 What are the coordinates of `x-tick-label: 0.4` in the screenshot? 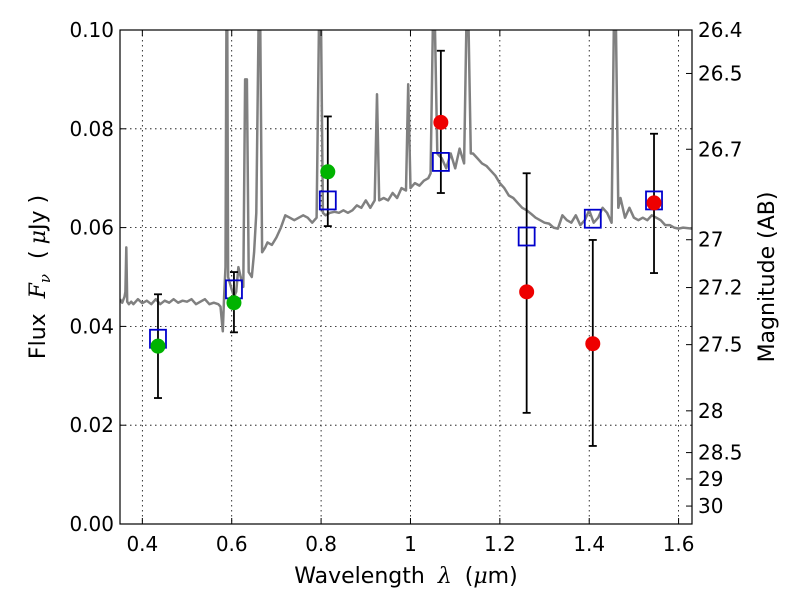 It's located at (142, 544).